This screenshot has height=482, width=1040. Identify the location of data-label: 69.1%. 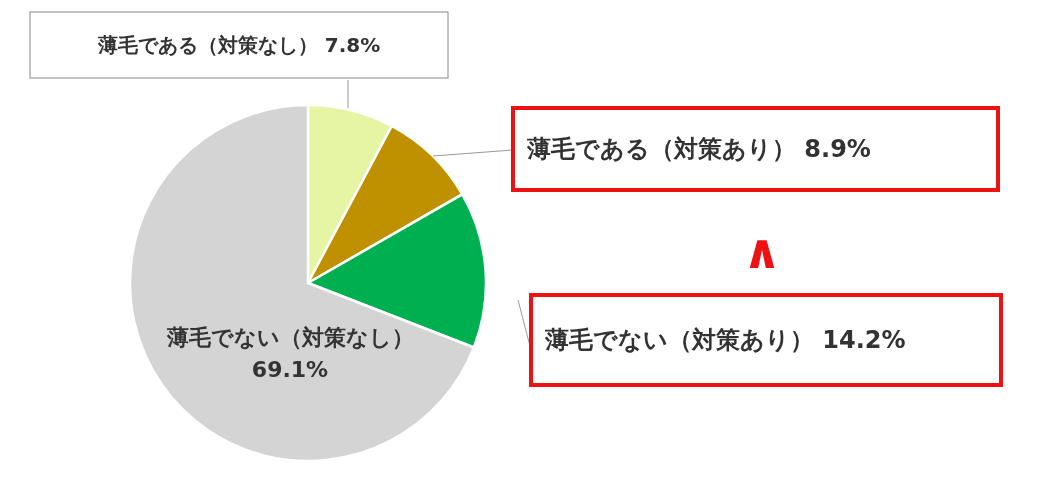
(290, 369).